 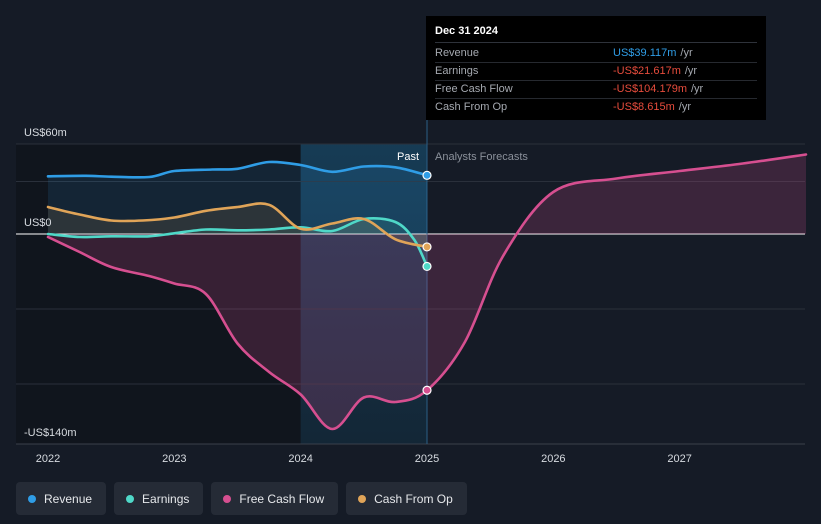 I want to click on legend-label: Revenue, so click(x=68, y=498).